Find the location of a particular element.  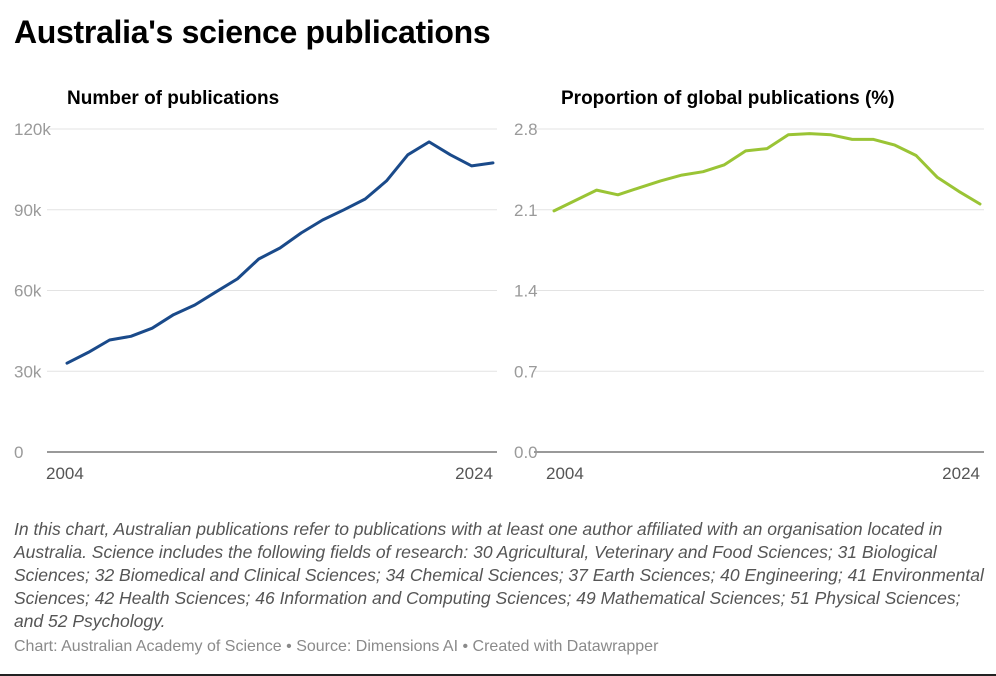

y-tick-label: 0 is located at coordinates (18, 452).